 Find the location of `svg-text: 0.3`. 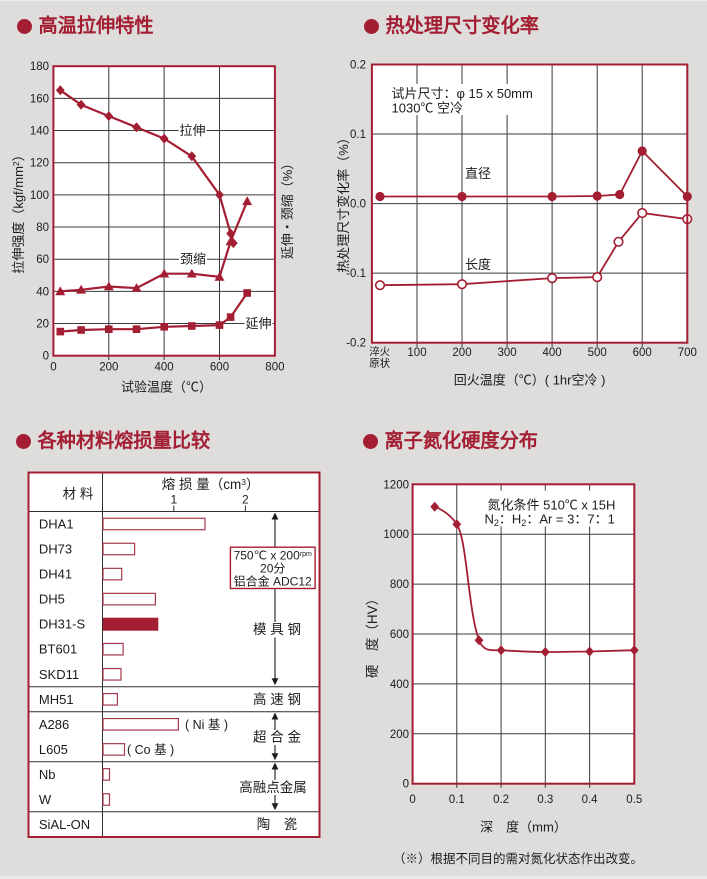

svg-text: 0.3 is located at coordinates (545, 800).